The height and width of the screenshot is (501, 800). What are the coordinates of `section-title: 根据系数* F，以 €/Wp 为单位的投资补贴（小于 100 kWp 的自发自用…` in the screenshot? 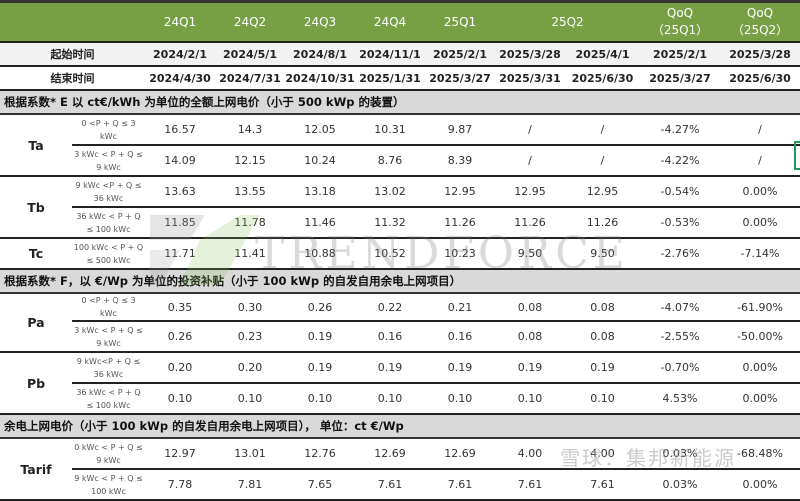 It's located at (400, 281).